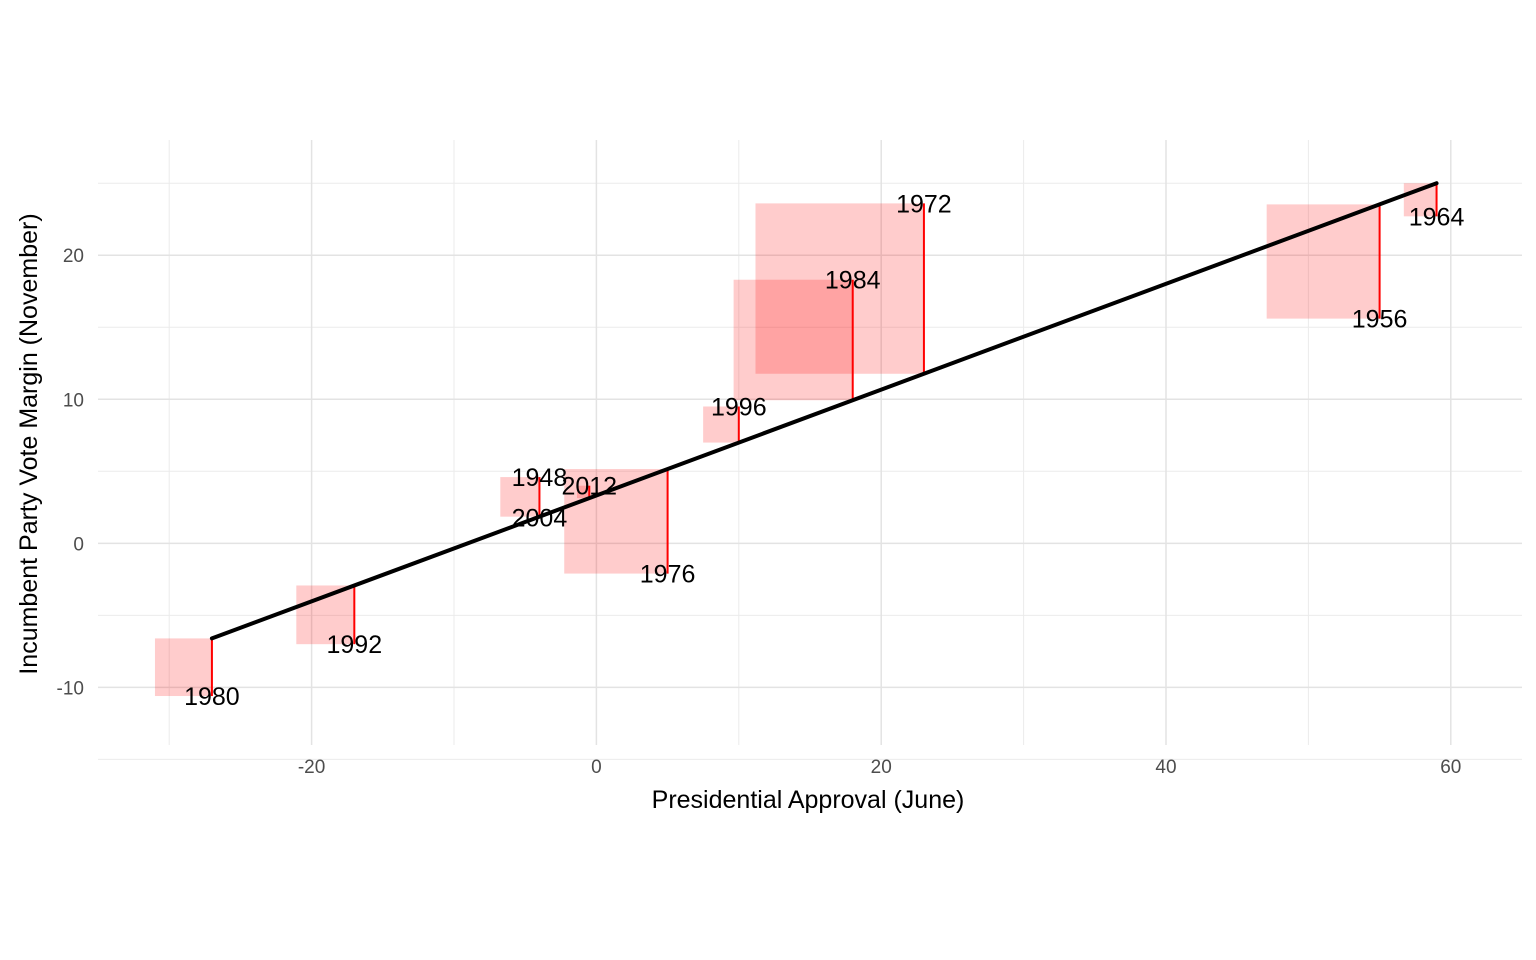 Image resolution: width=1536 pixels, height=960 pixels. I want to click on year-label-1972: 1972, so click(924, 204).